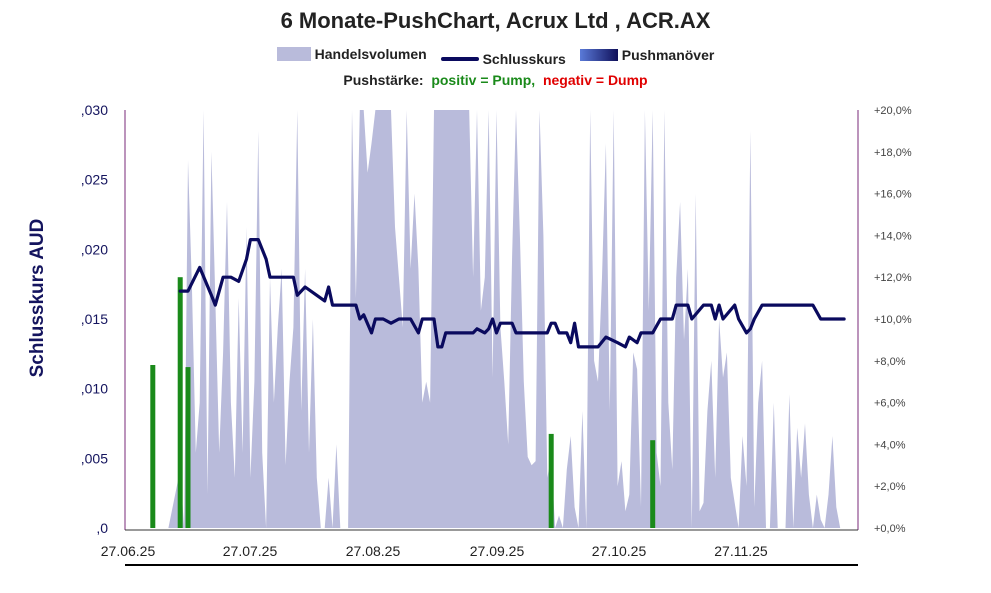 The height and width of the screenshot is (593, 991). I want to click on y-left-tick-label: ,030, so click(94, 110).